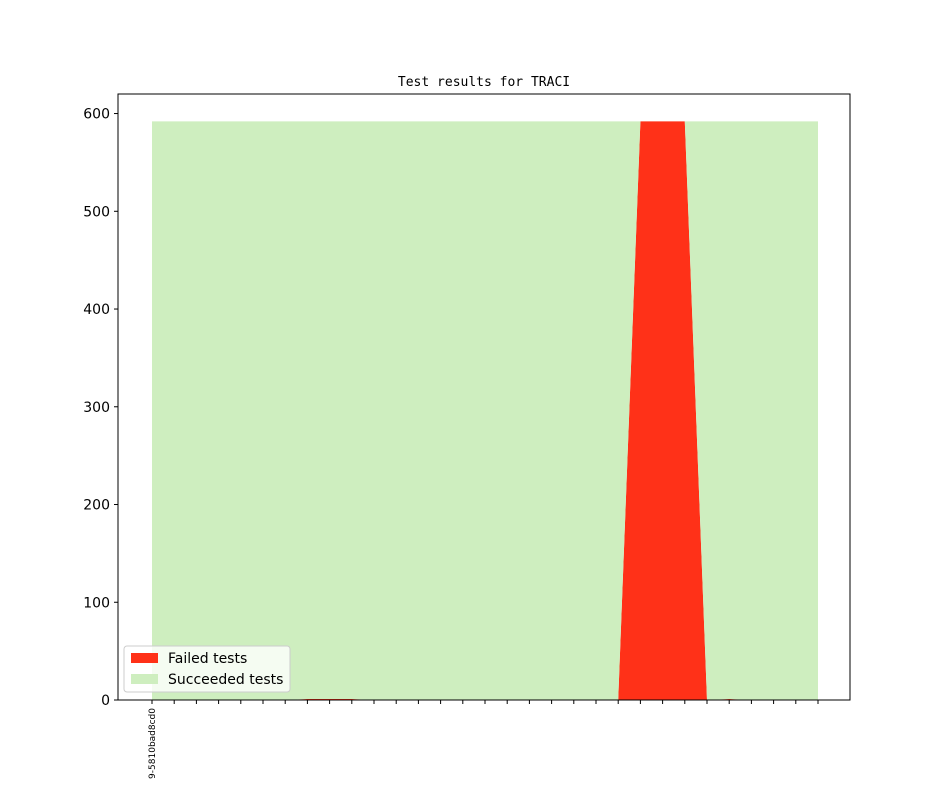 This screenshot has height=787, width=944. Describe the element at coordinates (207, 659) in the screenshot. I see `legend-label: Failed tests` at that location.